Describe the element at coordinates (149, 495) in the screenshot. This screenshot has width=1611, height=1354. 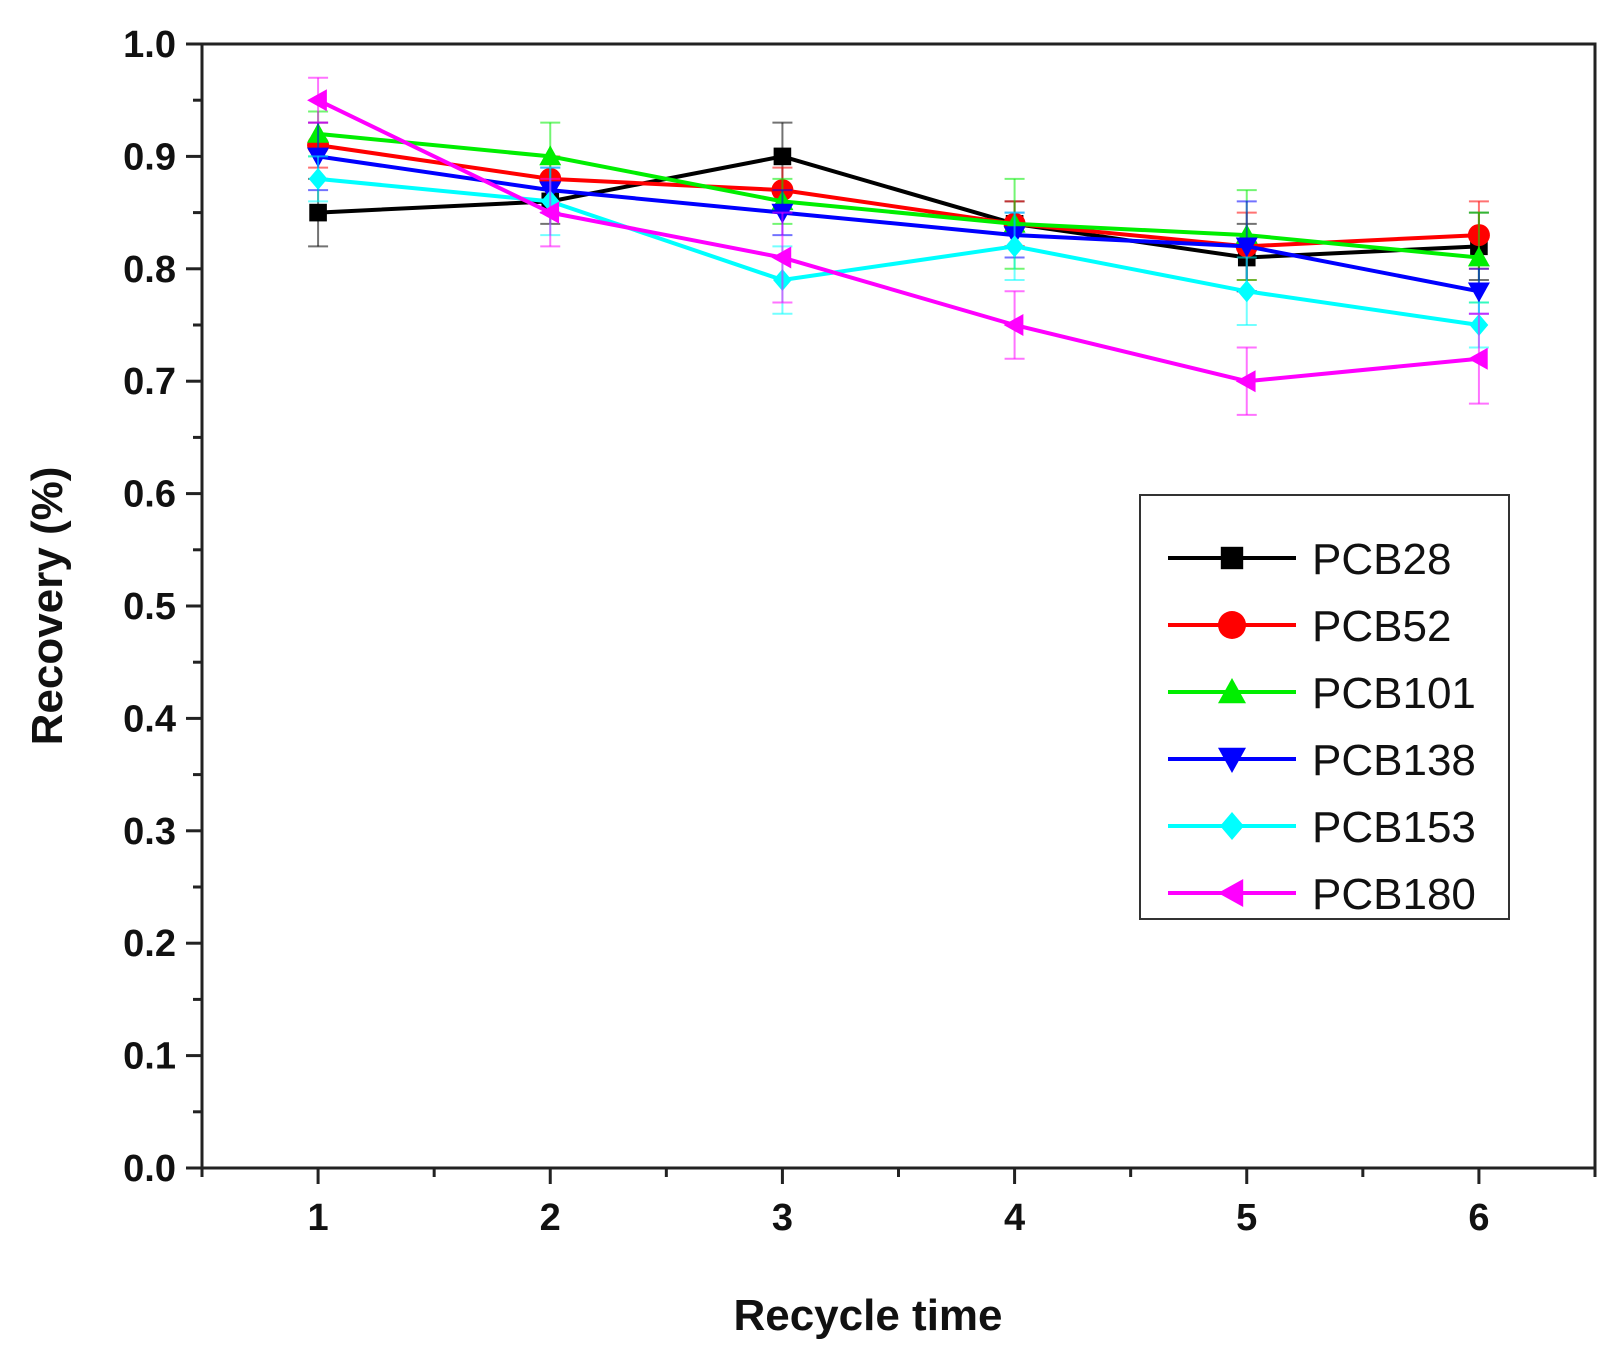
I see `y-tick-label: 0.6` at that location.